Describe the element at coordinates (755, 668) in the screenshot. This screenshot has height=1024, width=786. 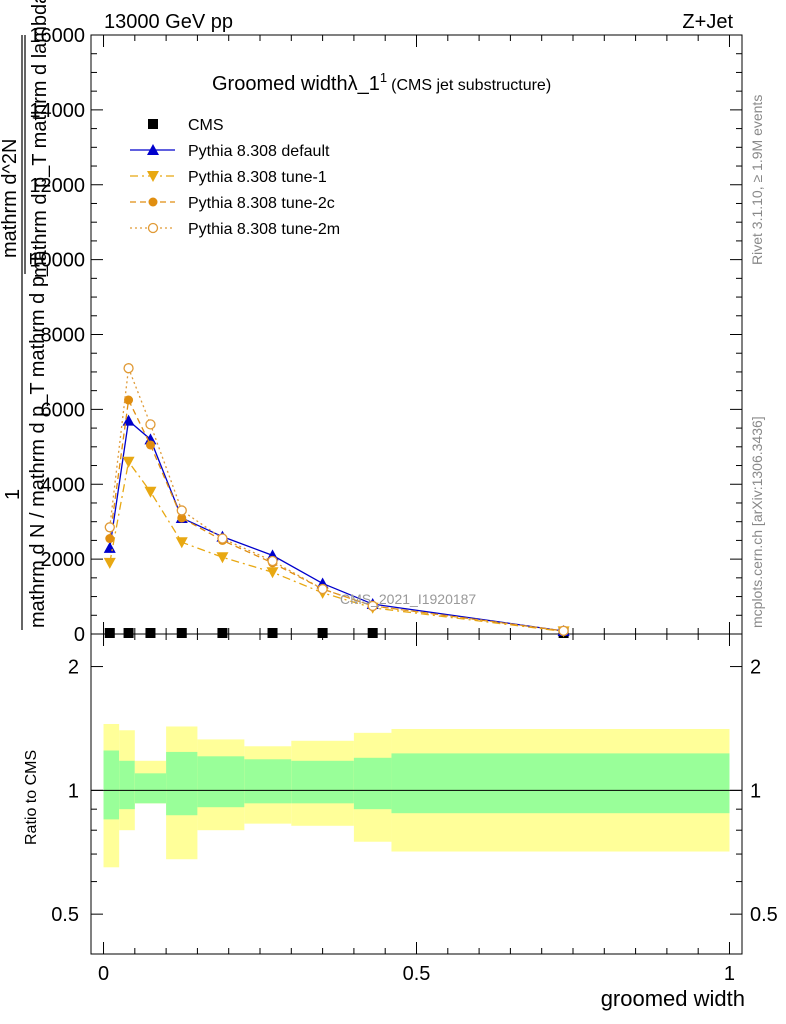
I see `ratio-tick-label-right: 2` at that location.